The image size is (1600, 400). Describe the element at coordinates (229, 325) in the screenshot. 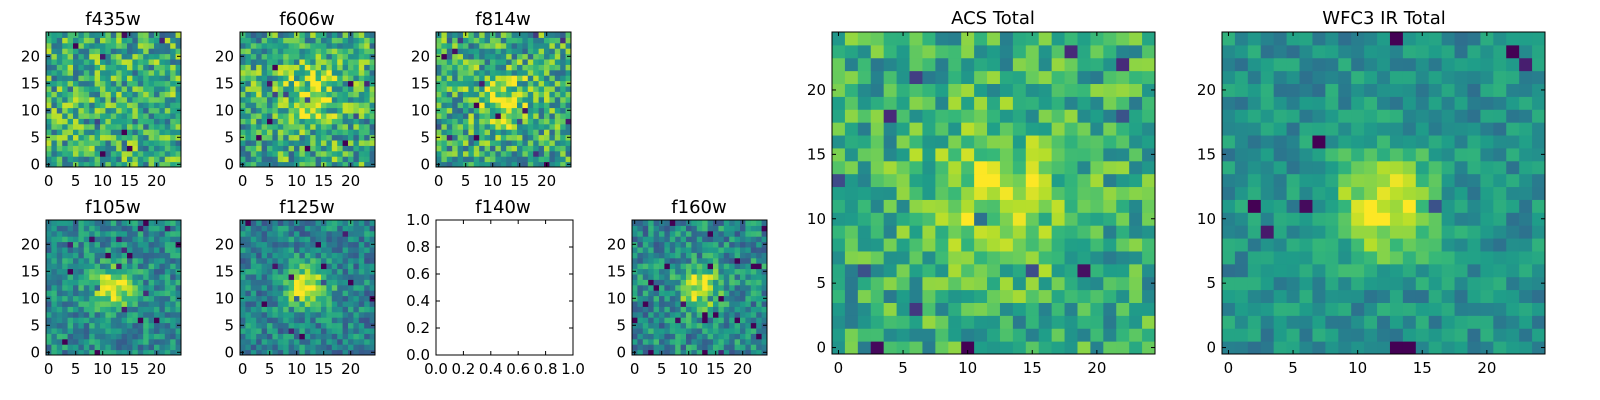

I see `y-tick-label: 5` at that location.